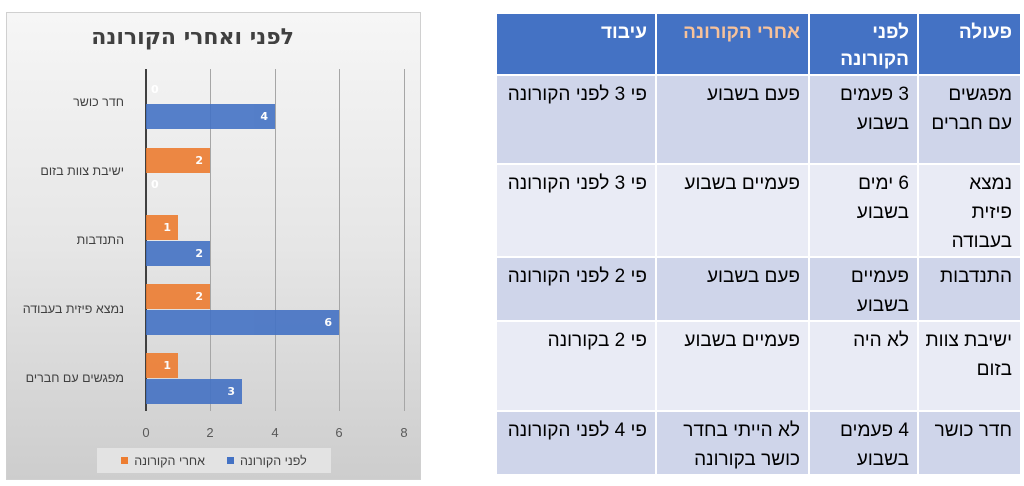 The image size is (1024, 486). I want to click on x-tick: 6, so click(339, 432).